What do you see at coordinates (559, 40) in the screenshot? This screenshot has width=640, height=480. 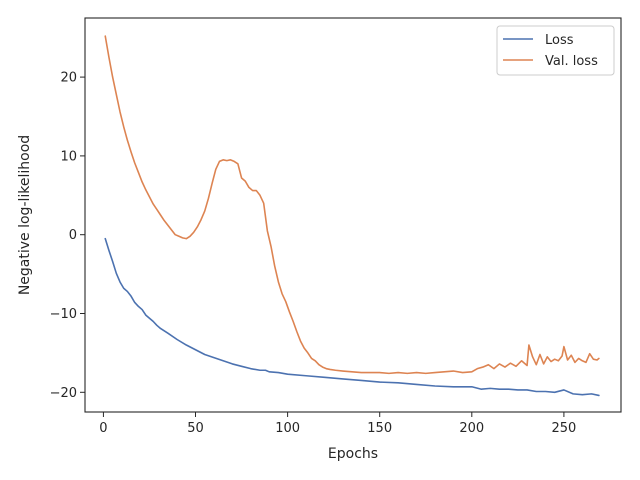 I see `legend-label-loss: Loss` at bounding box center [559, 40].